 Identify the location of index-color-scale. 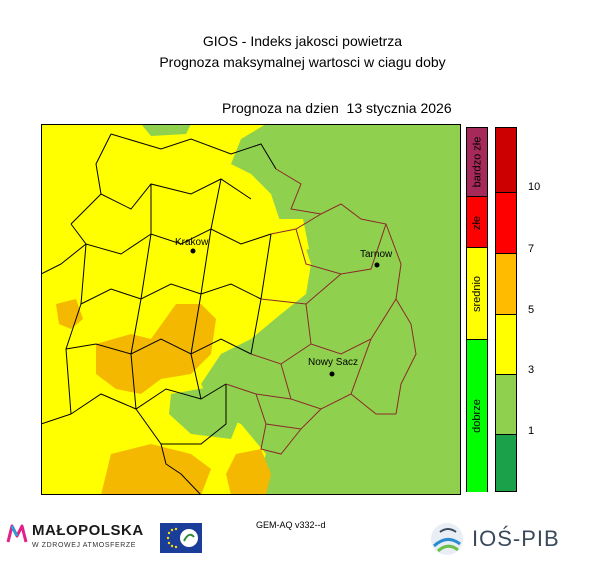
(506, 309).